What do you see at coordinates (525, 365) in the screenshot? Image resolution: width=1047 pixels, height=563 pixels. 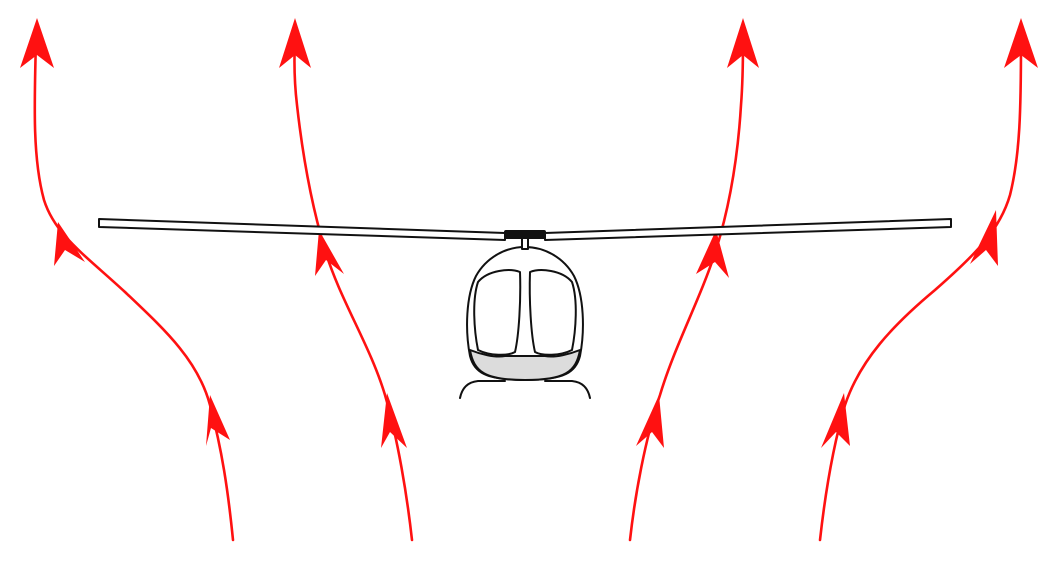 I see `lower-body` at bounding box center [525, 365].